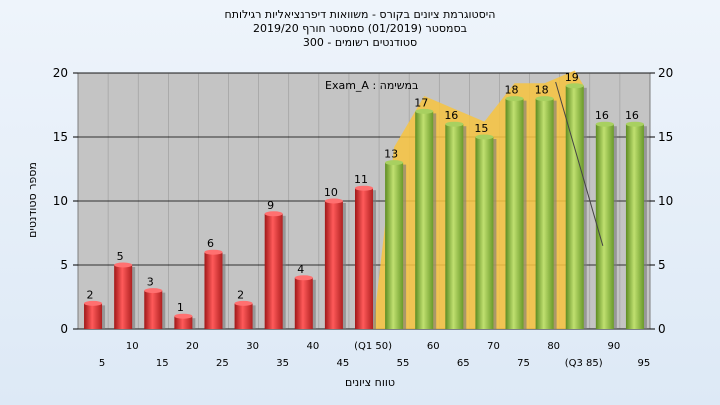 Image resolution: width=720 pixels, height=405 pixels. Describe the element at coordinates (222, 363) in the screenshot. I see `x-tick-label: 25` at that location.